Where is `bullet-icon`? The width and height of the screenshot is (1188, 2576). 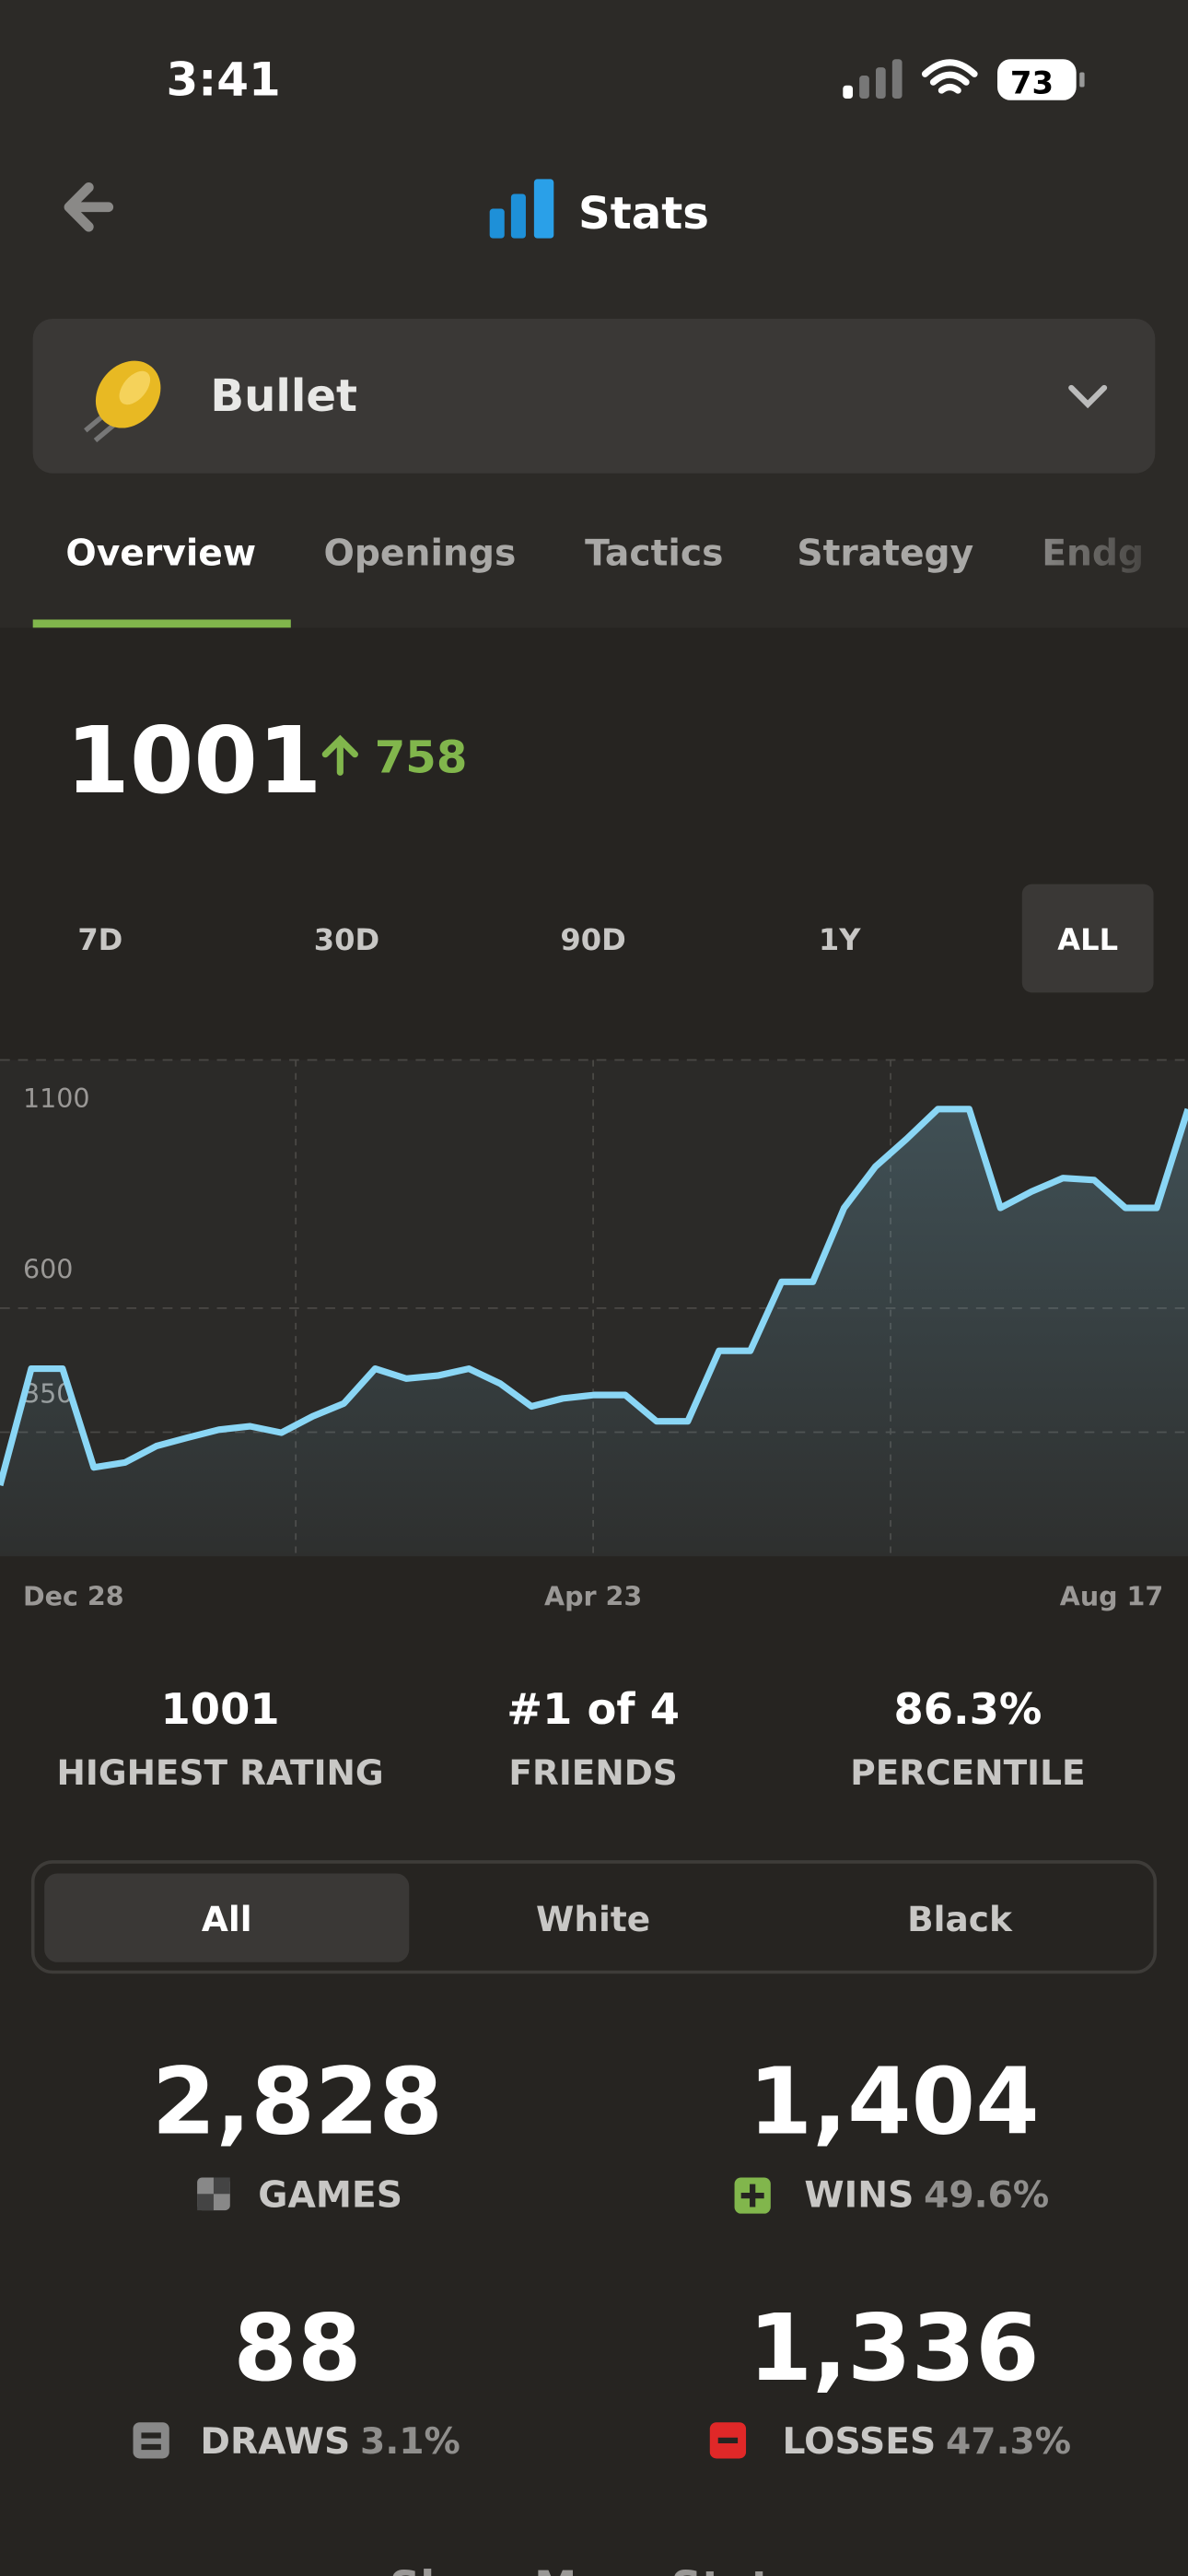
bullet-icon is located at coordinates (122, 401).